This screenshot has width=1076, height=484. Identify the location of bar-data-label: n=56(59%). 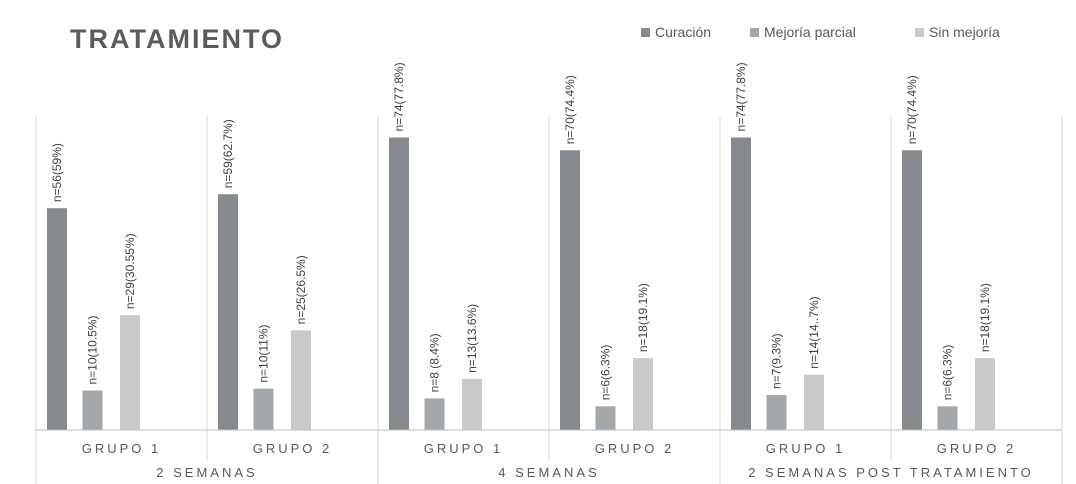
(57, 172).